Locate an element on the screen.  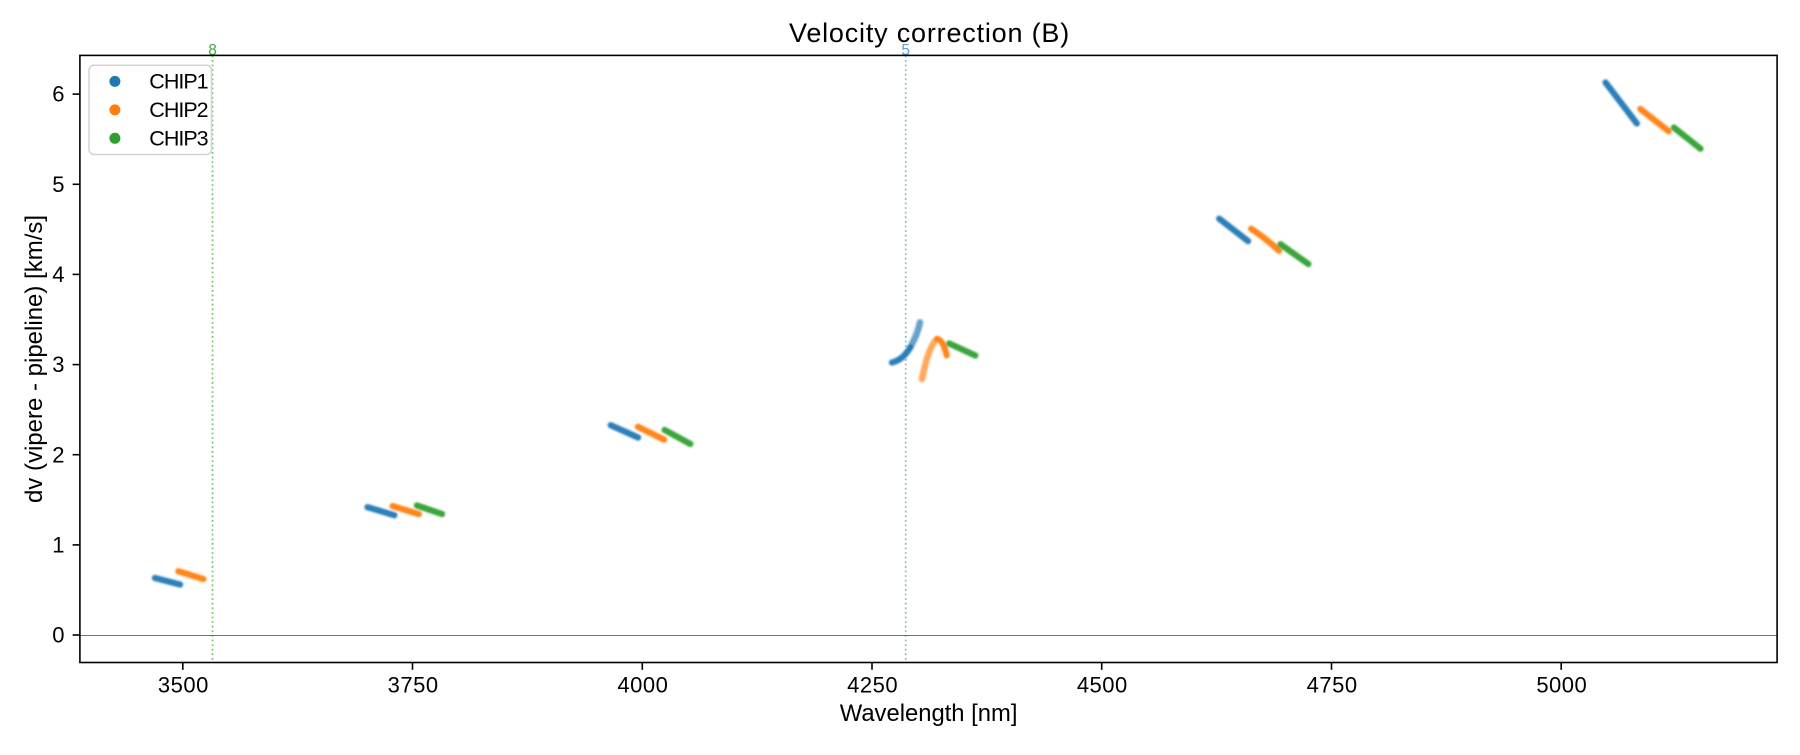
svg-text: CHIP1 is located at coordinates (178, 81).